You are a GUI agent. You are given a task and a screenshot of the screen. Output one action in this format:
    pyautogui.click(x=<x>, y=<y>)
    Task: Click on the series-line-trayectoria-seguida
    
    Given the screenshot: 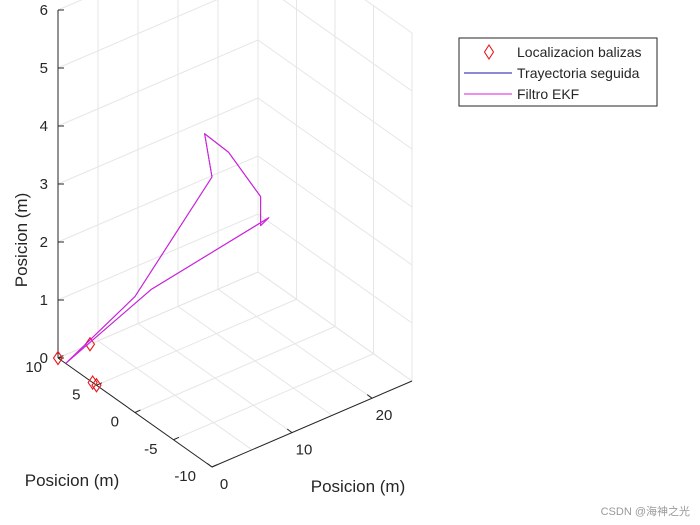 What is the action you would take?
    pyautogui.click(x=167, y=248)
    